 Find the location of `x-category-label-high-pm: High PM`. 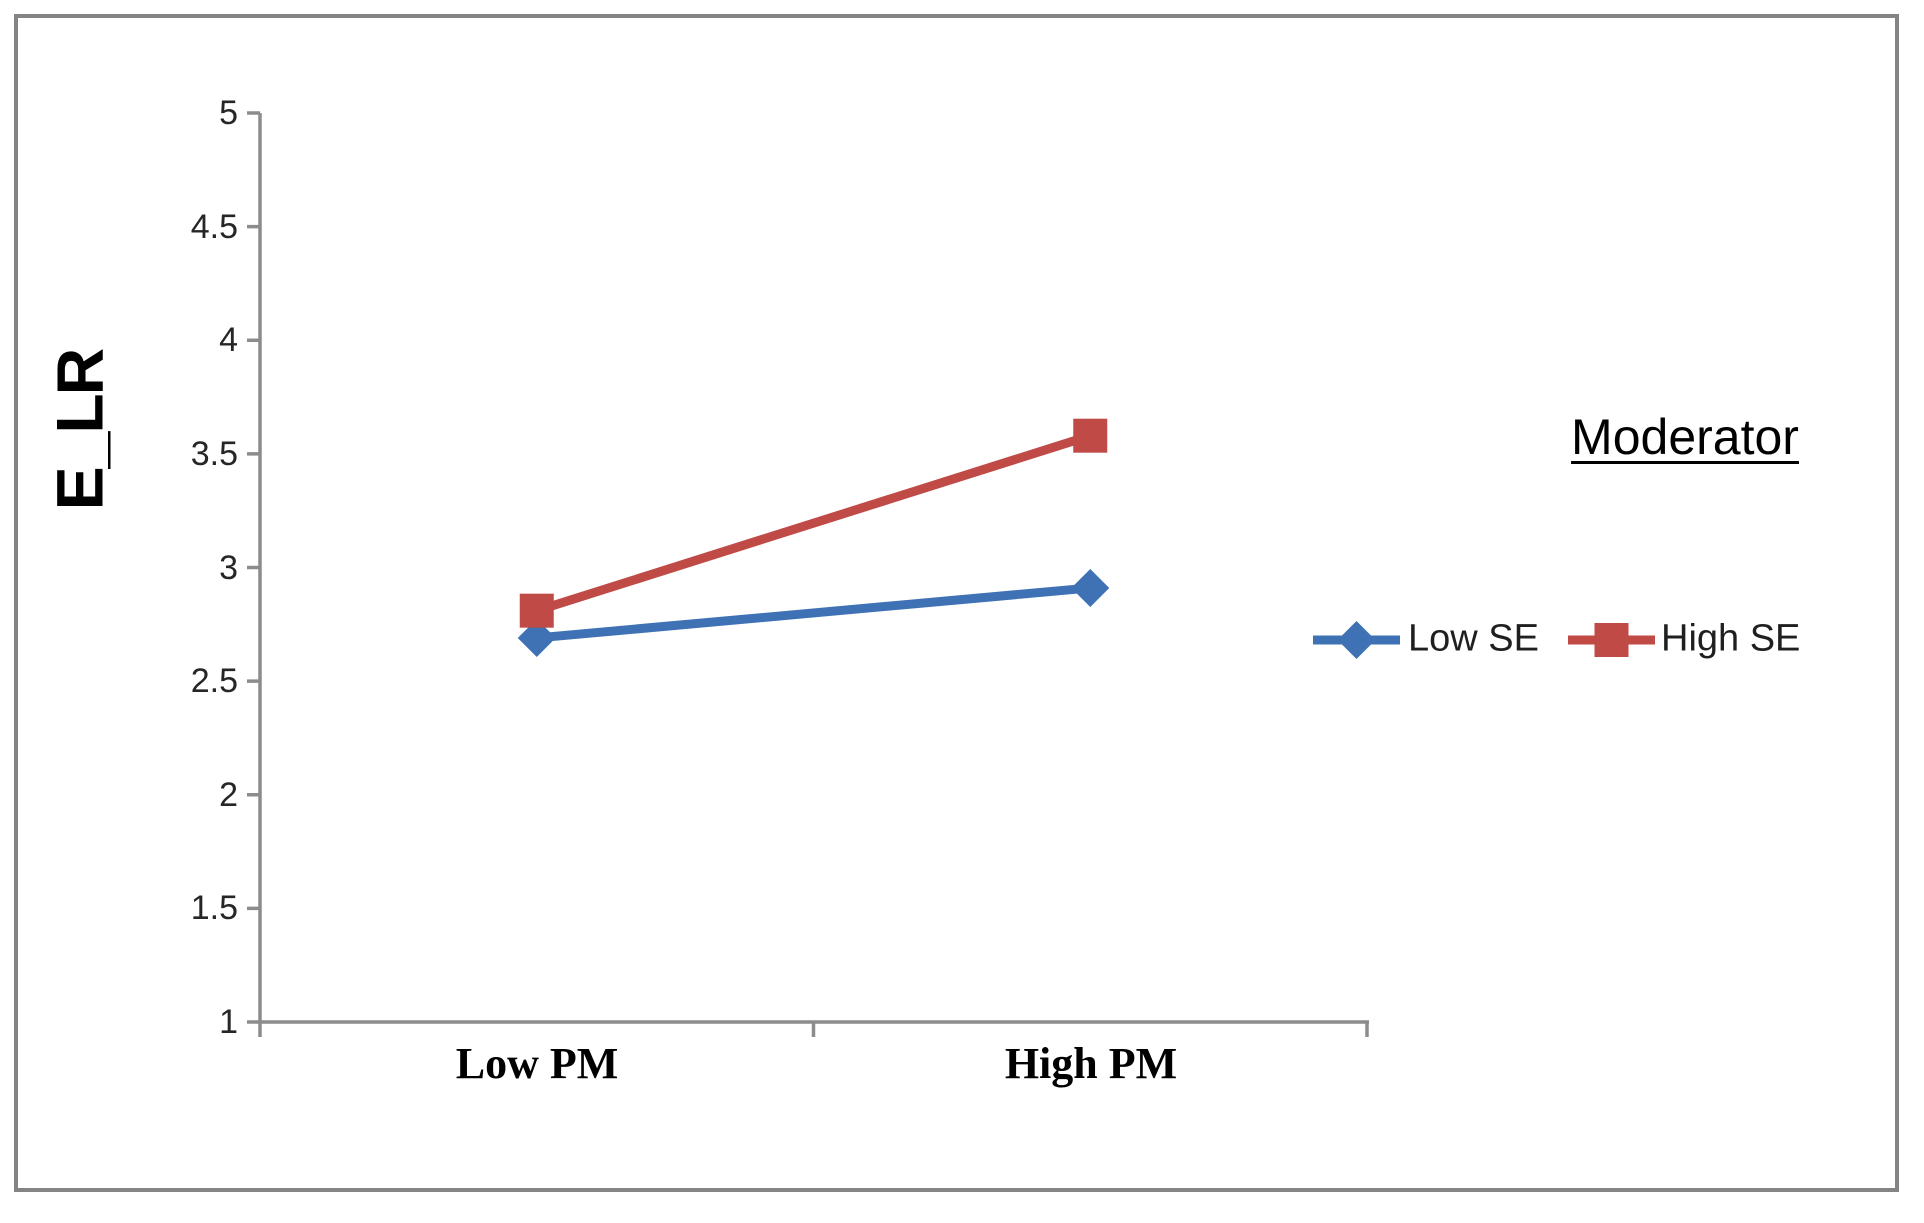

x-category-label-high-pm: High PM is located at coordinates (1091, 1063).